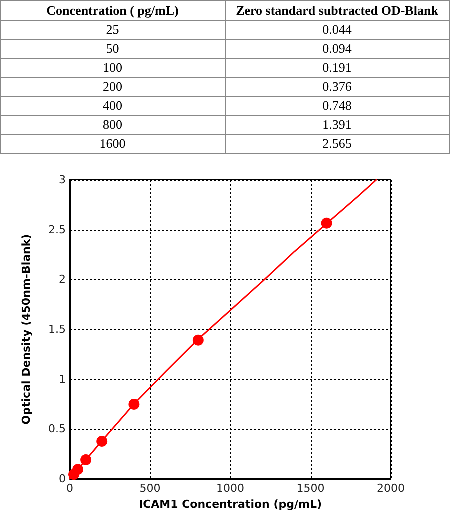 The image size is (450, 515). Describe the element at coordinates (112, 49) in the screenshot. I see `text: 50` at that location.